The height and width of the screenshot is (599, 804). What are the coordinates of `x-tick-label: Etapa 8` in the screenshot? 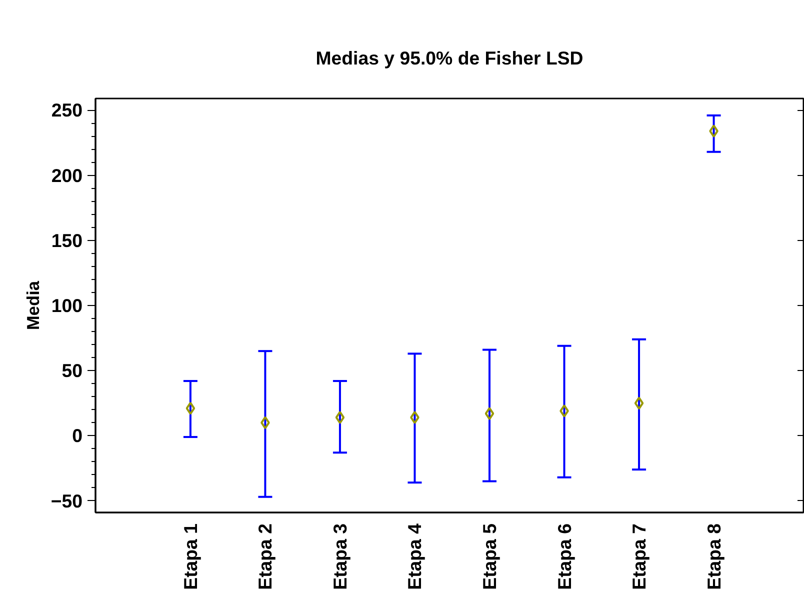 It's located at (713, 556).